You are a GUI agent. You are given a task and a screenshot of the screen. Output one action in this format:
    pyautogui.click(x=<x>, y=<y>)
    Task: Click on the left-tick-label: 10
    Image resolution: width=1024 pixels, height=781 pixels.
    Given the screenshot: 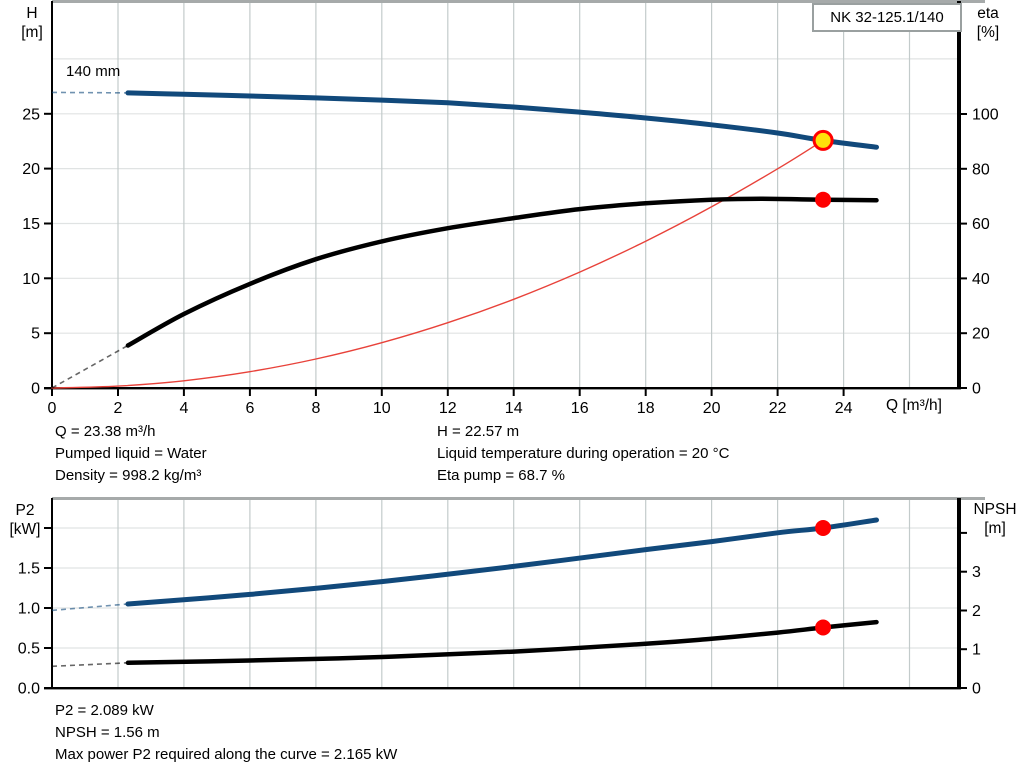 What is the action you would take?
    pyautogui.click(x=31, y=279)
    